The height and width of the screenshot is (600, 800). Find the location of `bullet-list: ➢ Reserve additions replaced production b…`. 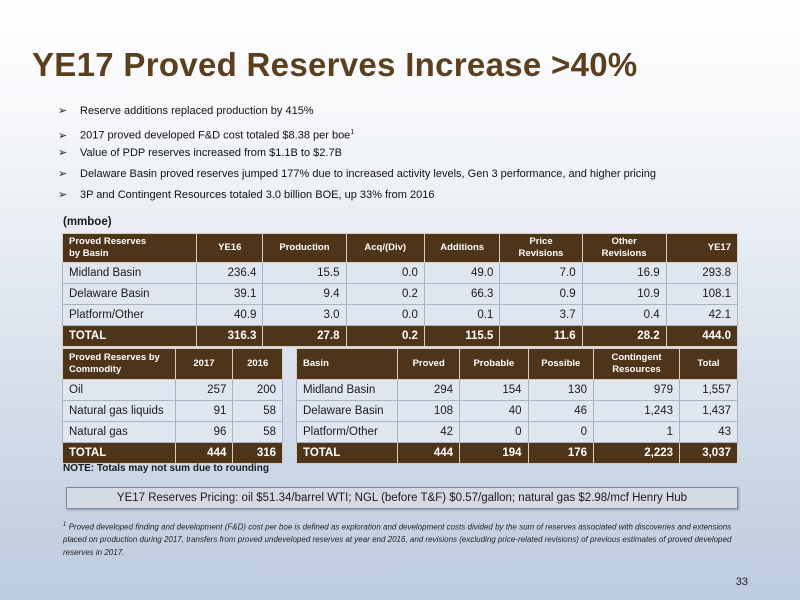

bullet-list: ➢ Reserve additions replaced production b… is located at coordinates (357, 153).